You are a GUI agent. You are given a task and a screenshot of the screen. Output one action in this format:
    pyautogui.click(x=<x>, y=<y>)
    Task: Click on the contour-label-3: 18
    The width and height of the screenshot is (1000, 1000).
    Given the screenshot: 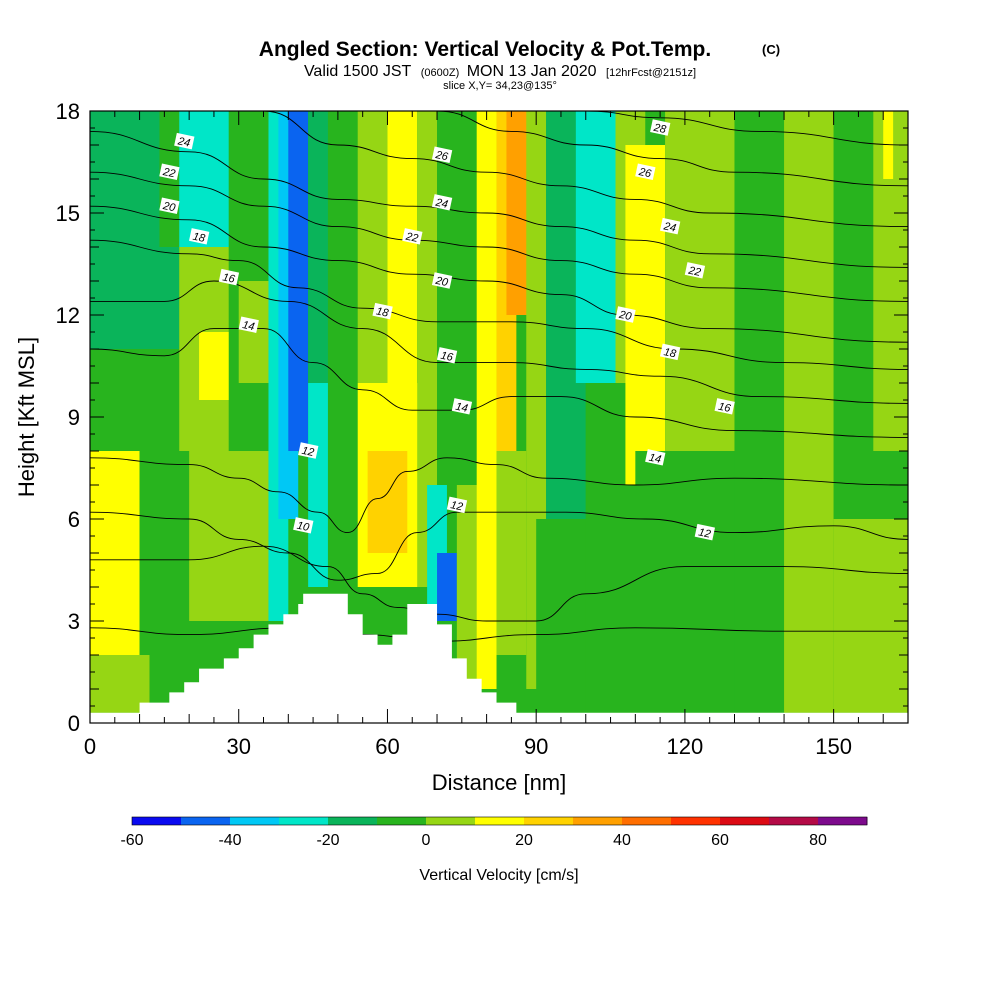 What is the action you would take?
    pyautogui.click(x=199, y=236)
    